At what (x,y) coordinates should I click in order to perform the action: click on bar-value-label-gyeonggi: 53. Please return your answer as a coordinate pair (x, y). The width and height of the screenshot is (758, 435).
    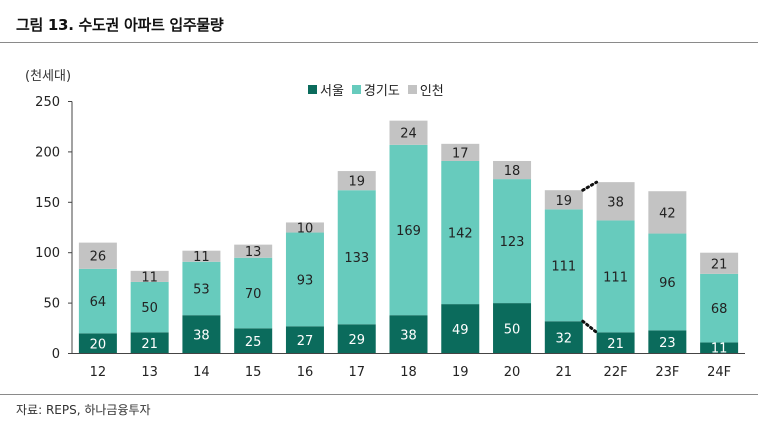
    Looking at the image, I should click on (201, 289).